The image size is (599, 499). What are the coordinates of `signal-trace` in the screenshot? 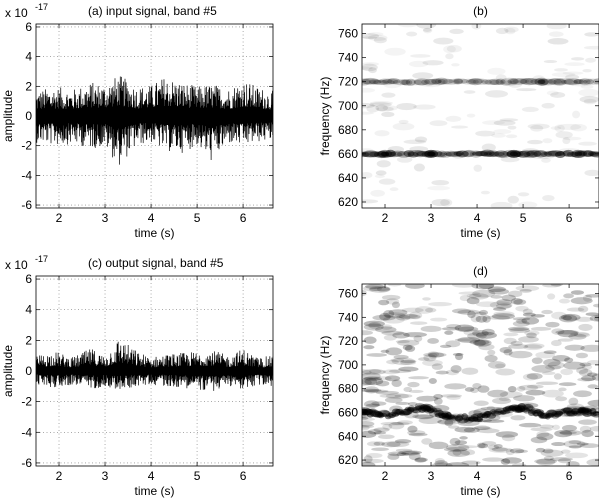 It's located at (154, 366).